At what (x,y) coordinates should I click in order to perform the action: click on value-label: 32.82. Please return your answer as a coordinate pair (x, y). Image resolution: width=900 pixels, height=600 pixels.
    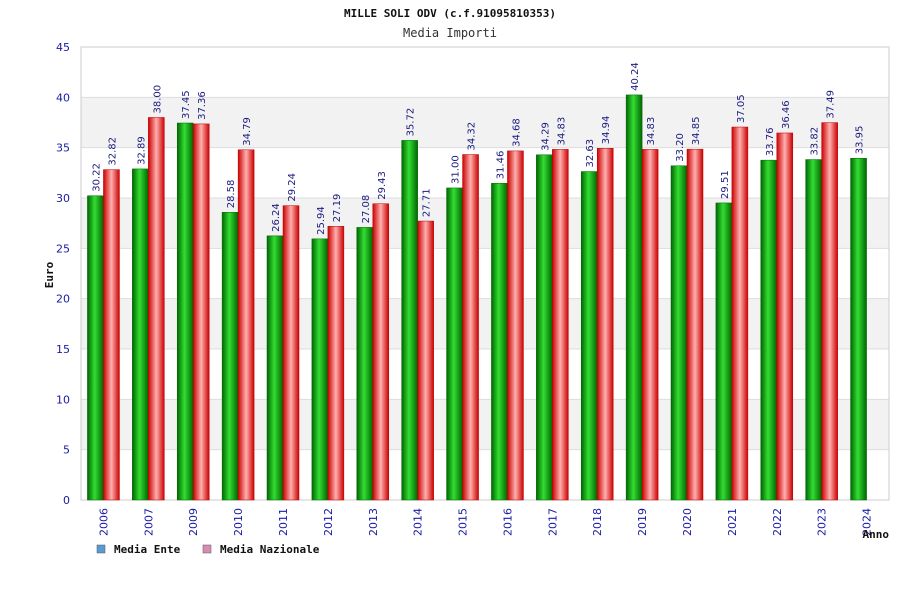
    Looking at the image, I should click on (112, 151).